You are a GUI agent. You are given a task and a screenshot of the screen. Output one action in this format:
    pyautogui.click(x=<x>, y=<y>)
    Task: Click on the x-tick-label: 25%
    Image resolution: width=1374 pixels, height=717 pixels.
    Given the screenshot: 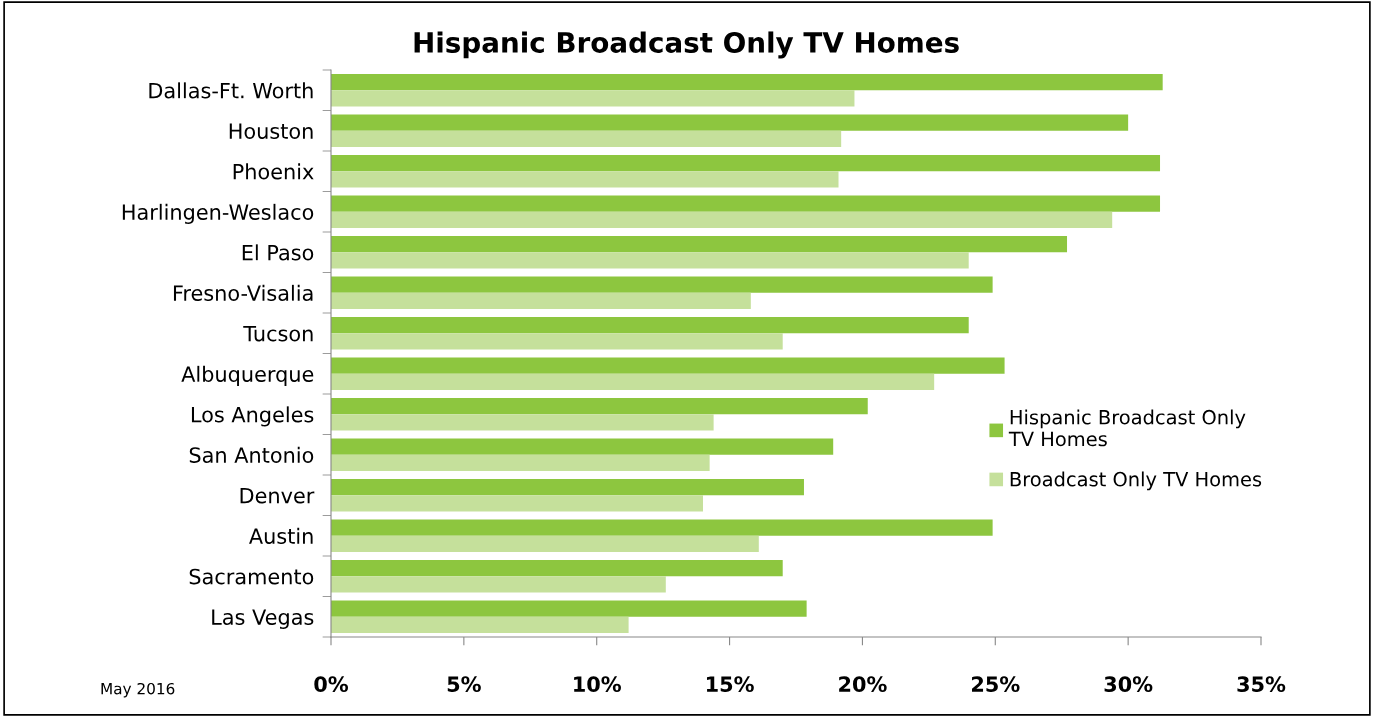 What is the action you would take?
    pyautogui.click(x=996, y=684)
    